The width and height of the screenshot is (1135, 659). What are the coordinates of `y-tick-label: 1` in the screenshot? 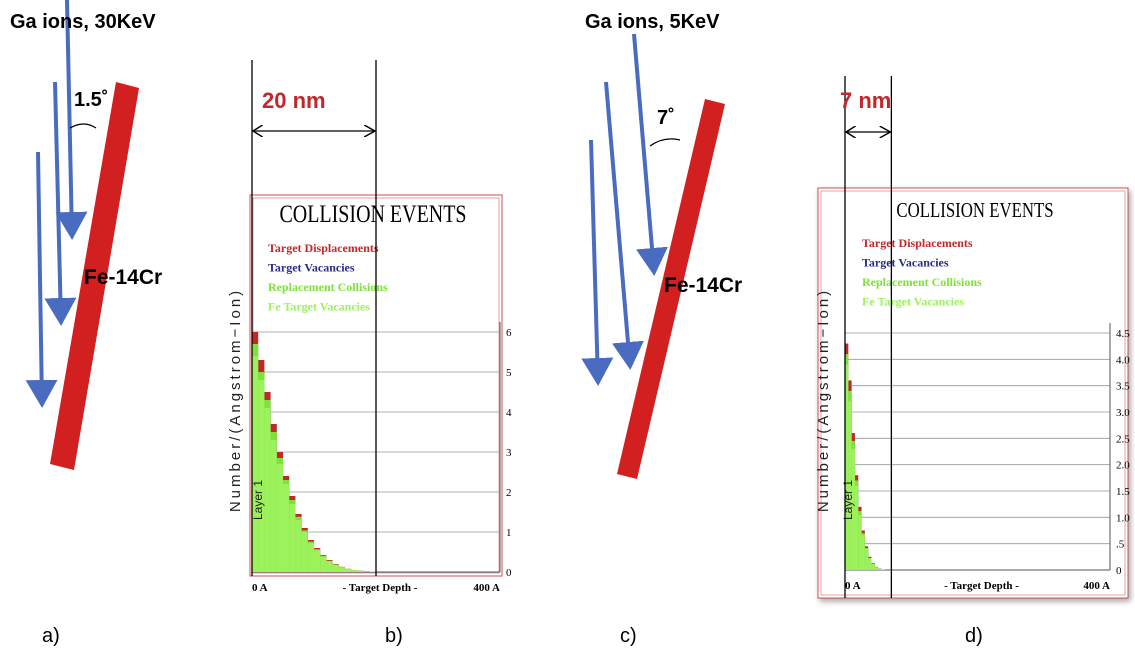 It's located at (509, 533).